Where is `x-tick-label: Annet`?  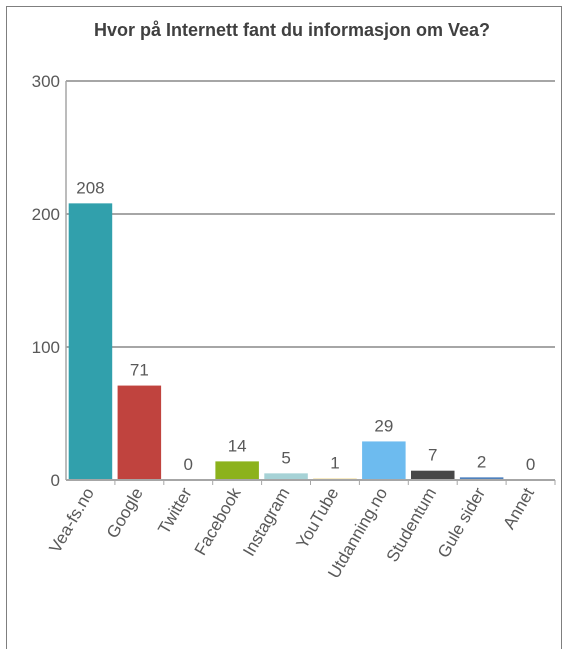
x-tick-label: Annet is located at coordinates (518, 508).